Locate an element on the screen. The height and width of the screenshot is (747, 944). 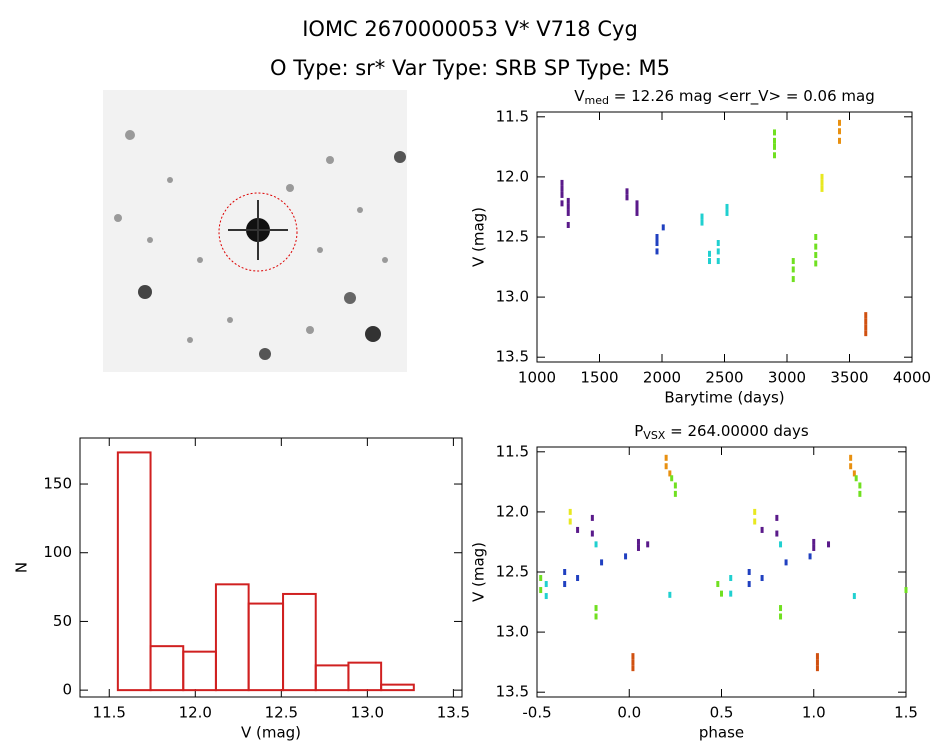
title-part: P is located at coordinates (638, 431).